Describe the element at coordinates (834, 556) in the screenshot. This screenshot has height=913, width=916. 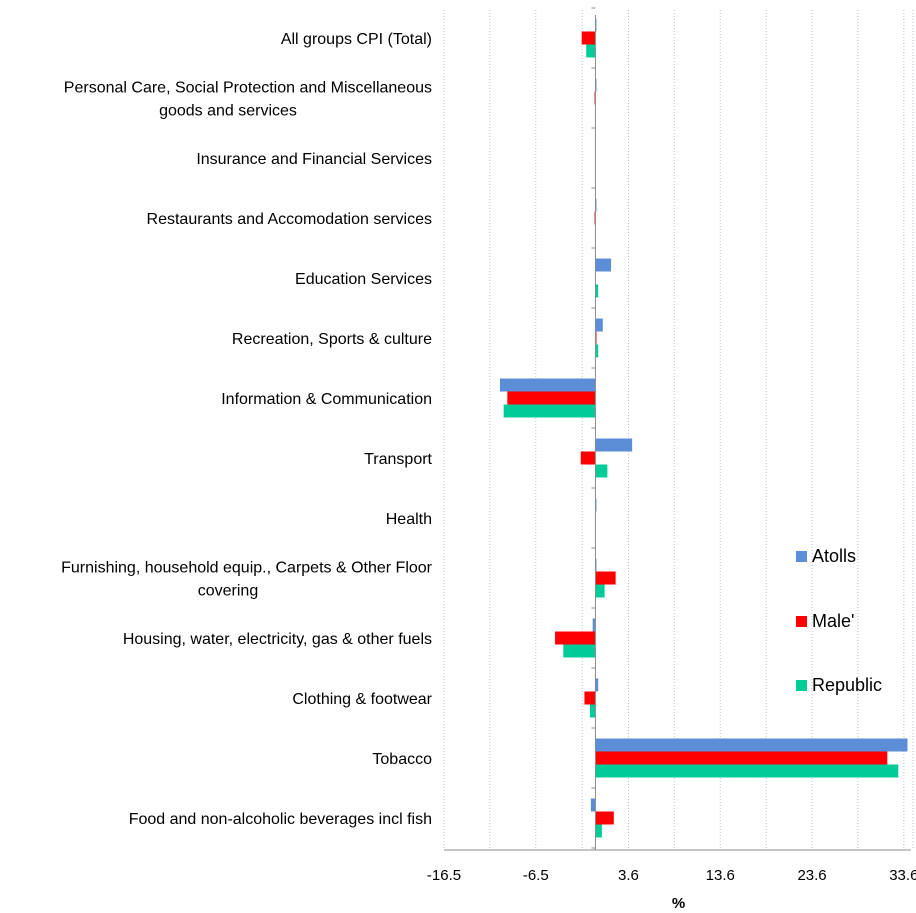
I see `legend-label: Atolls` at that location.